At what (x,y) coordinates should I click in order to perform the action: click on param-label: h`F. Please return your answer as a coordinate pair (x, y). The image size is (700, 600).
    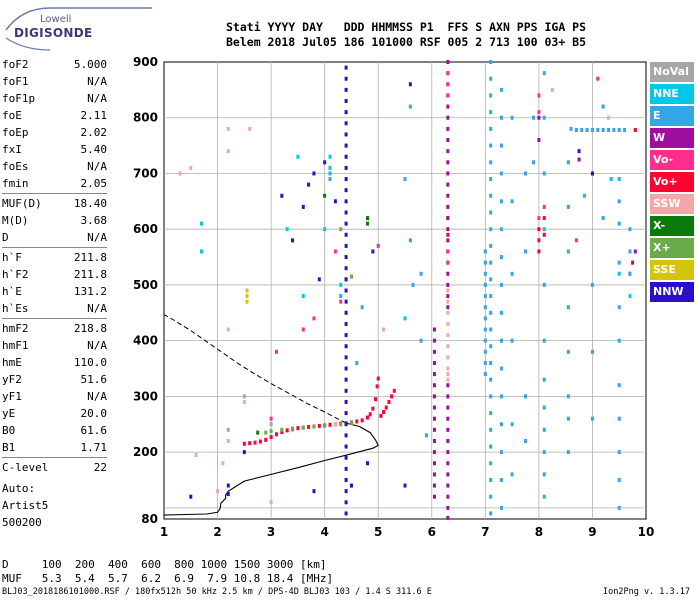
    Looking at the image, I should click on (12, 257).